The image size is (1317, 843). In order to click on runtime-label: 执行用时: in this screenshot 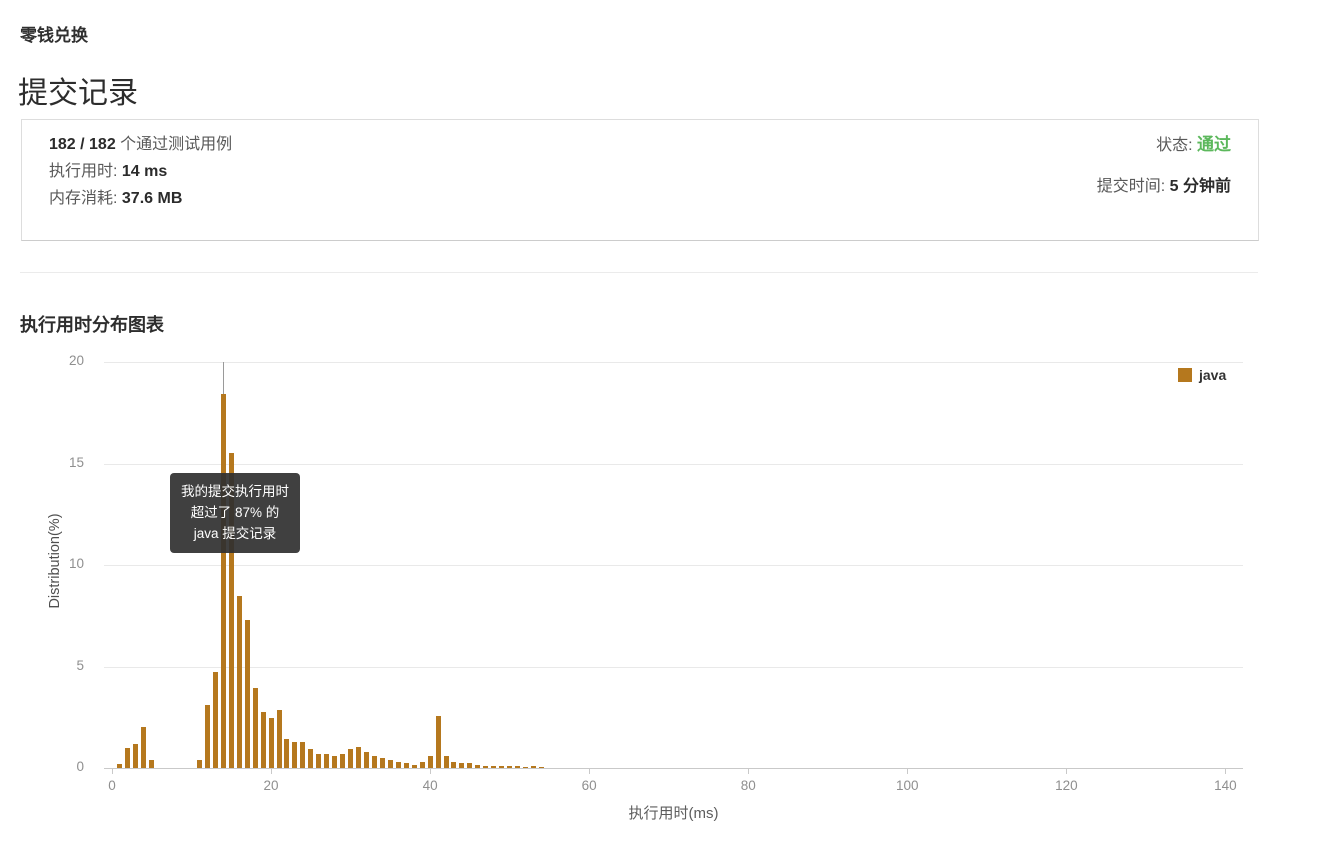, I will do `click(85, 171)`.